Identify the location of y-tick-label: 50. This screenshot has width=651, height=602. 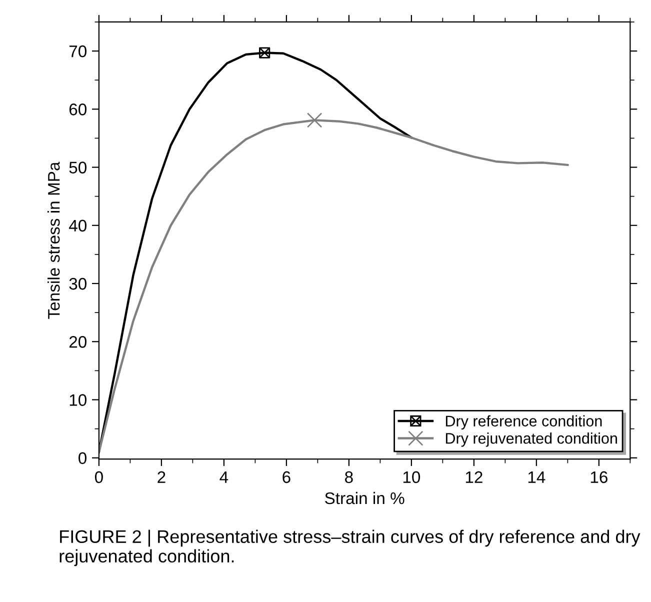
(77, 168).